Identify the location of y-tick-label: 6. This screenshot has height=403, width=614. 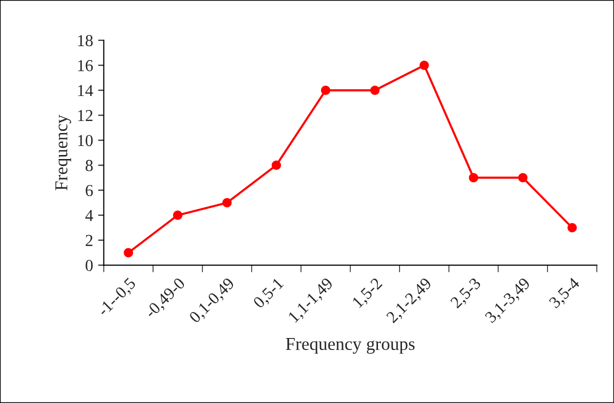
(89, 190).